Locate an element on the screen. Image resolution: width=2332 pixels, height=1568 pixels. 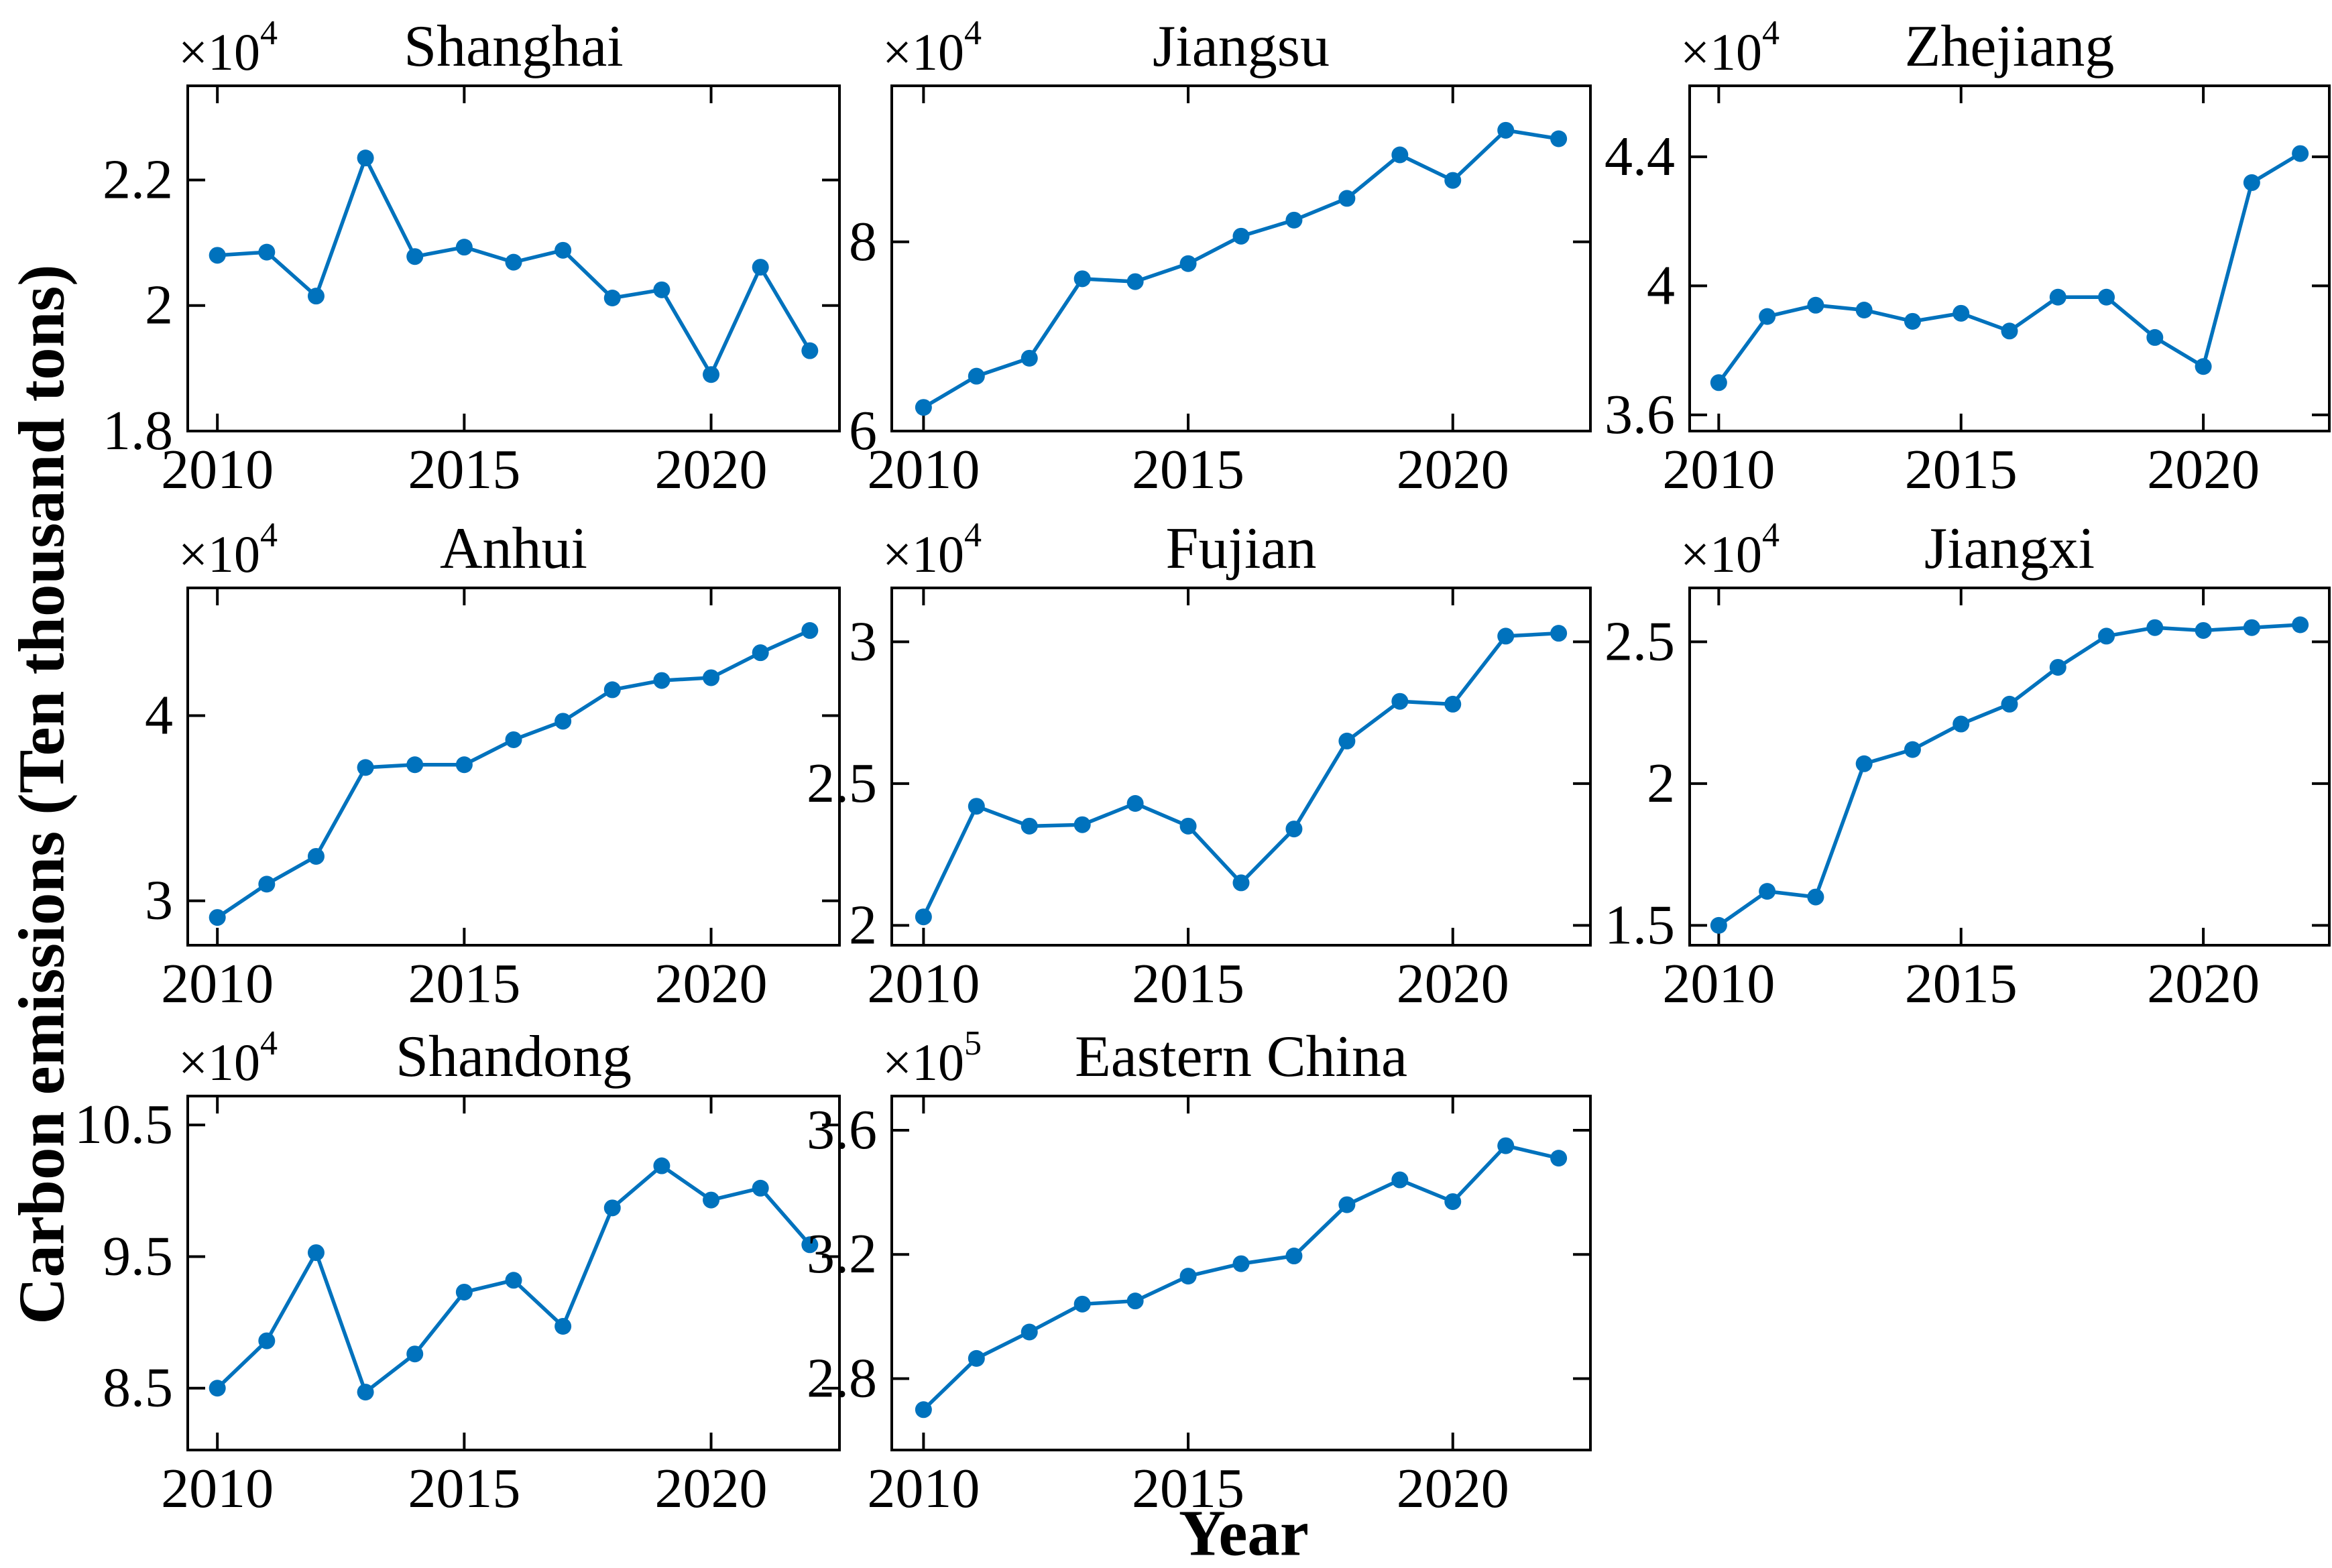
y-tick-label: 4 is located at coordinates (1661, 285).